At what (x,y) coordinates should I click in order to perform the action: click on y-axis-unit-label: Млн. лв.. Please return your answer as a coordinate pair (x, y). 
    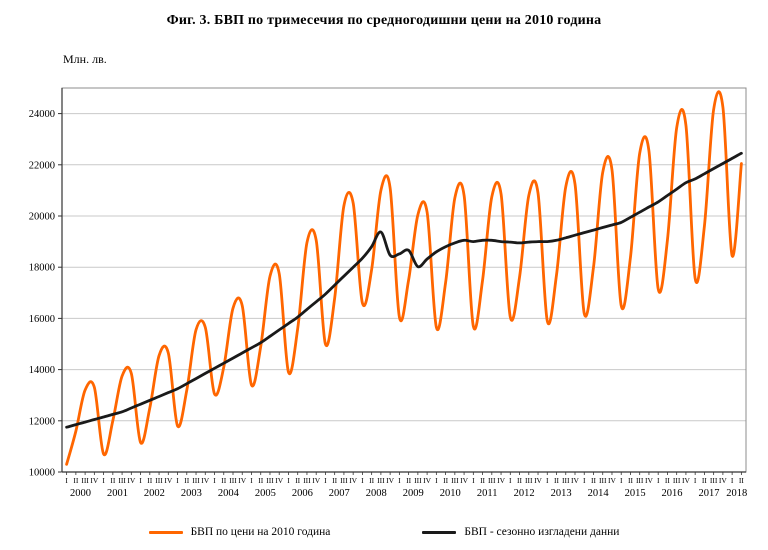
    Looking at the image, I should click on (85, 59).